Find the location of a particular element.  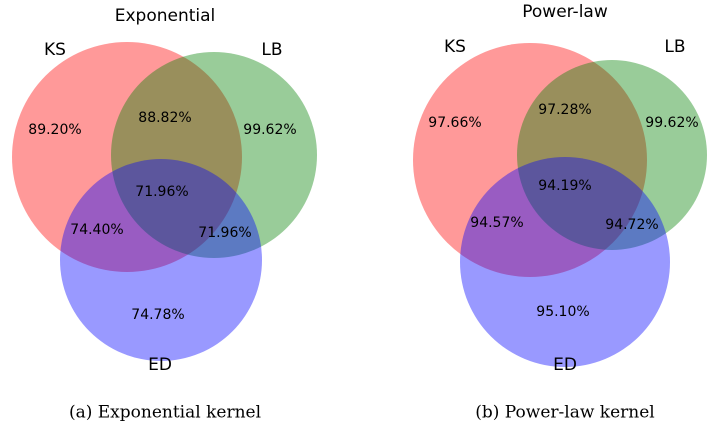

region-label: 97.28% is located at coordinates (564, 110).